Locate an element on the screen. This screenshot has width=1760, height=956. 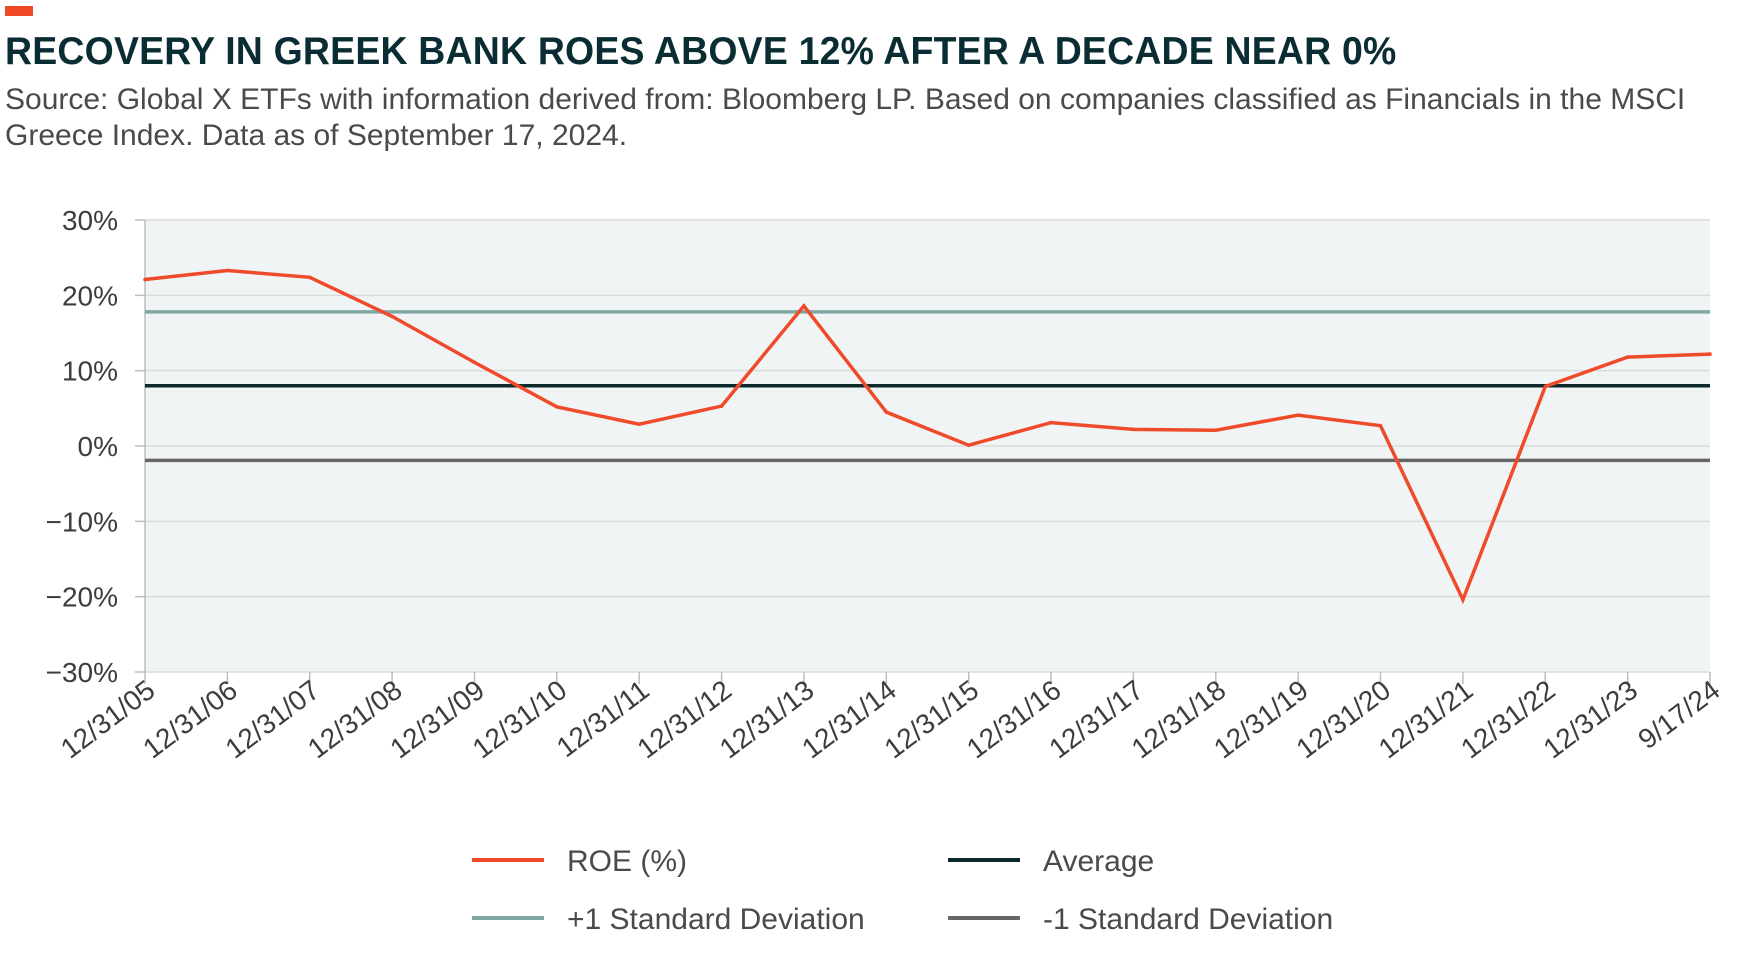
legend-average-label: Average is located at coordinates (1098, 861).